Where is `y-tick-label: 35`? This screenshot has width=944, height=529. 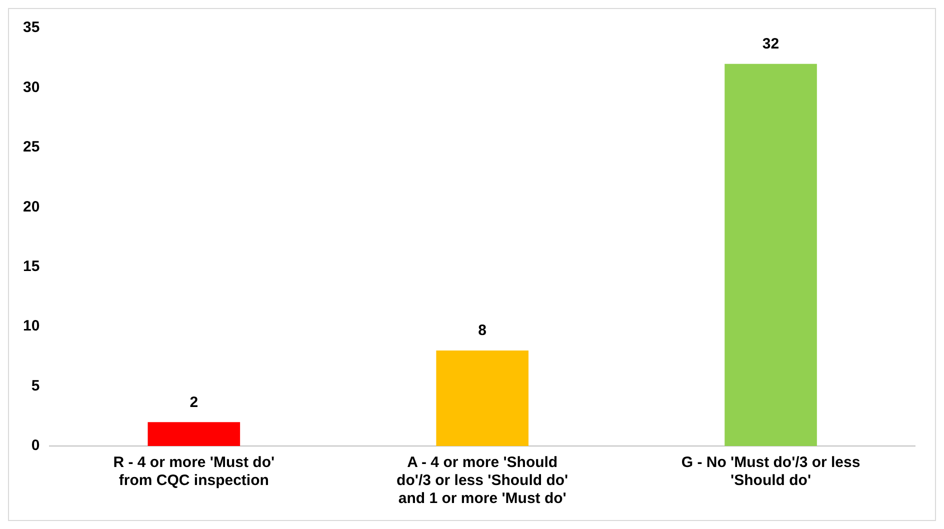 y-tick-label: 35 is located at coordinates (31, 27).